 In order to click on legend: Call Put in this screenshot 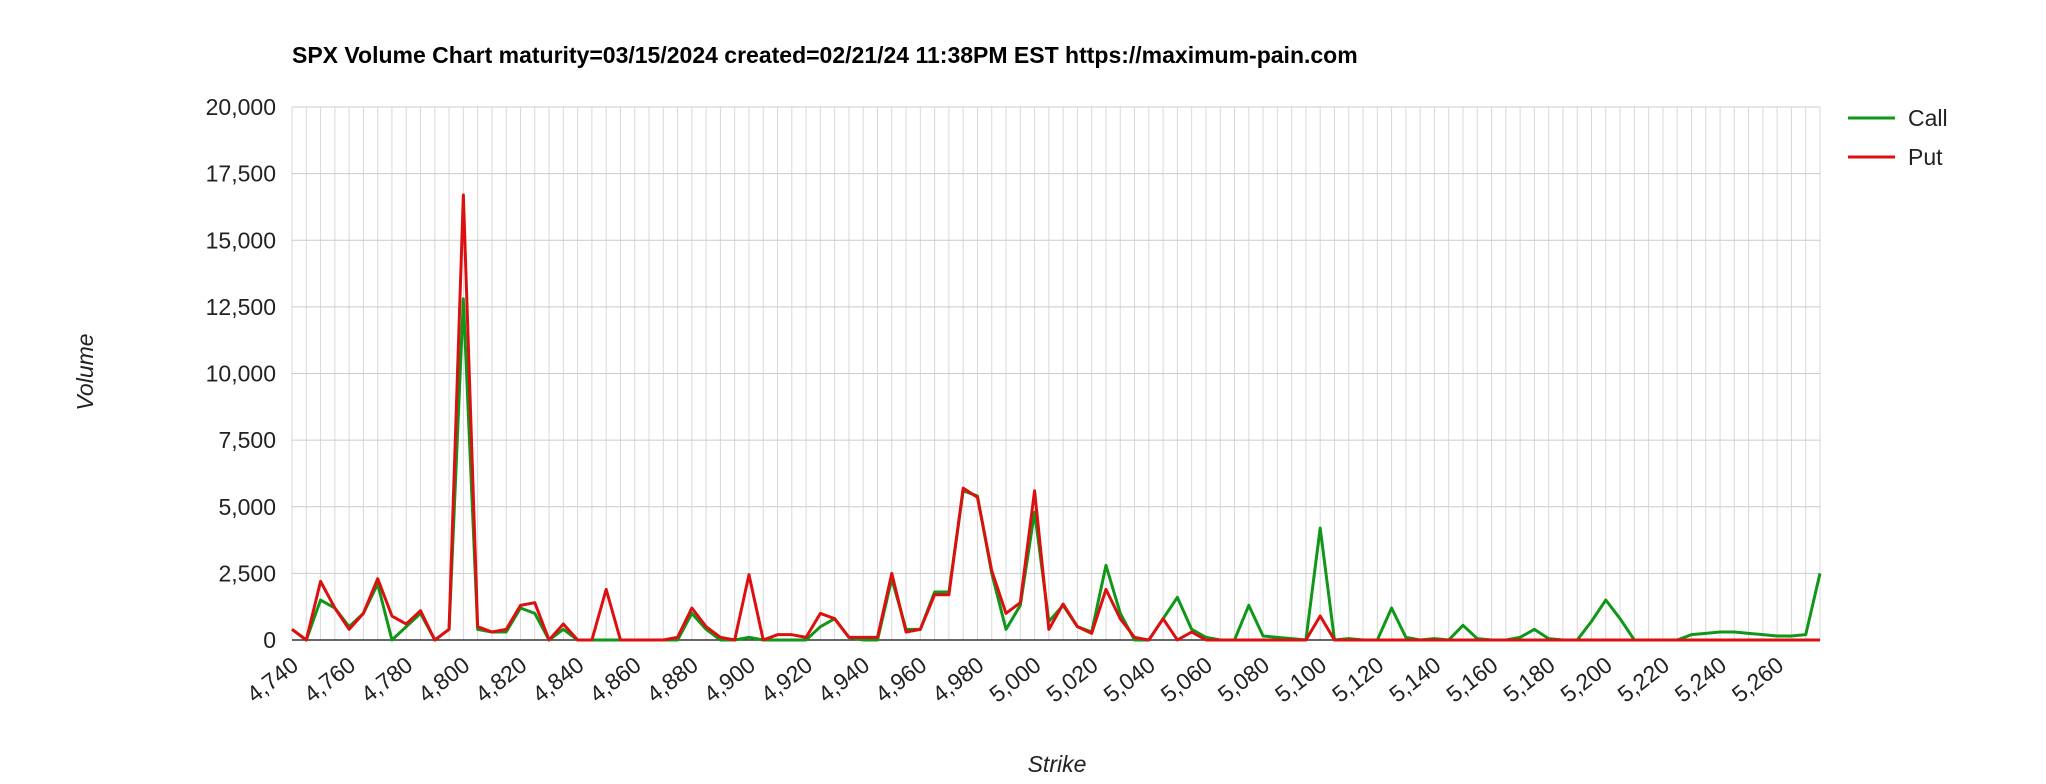, I will do `click(1898, 137)`.